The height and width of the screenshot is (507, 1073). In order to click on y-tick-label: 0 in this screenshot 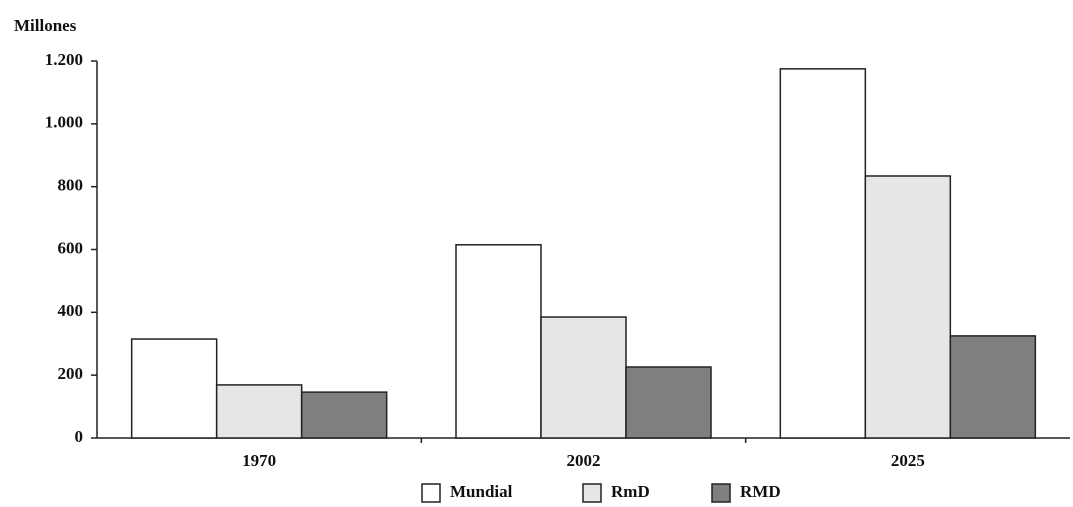, I will do `click(79, 436)`.